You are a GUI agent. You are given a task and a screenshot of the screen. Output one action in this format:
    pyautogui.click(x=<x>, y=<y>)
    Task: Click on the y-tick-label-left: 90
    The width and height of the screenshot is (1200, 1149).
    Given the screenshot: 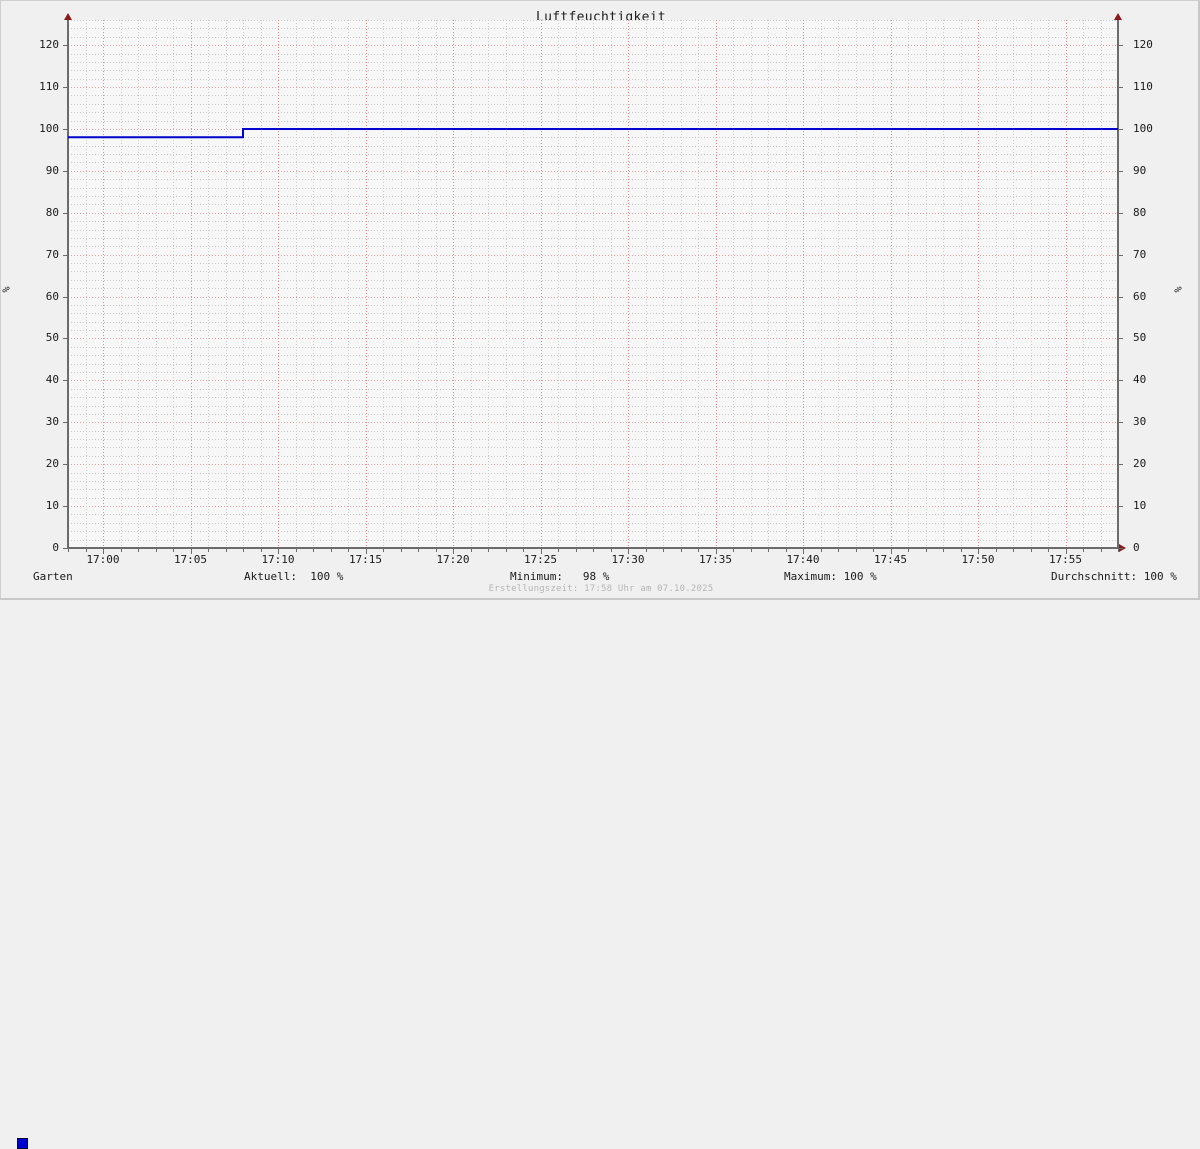 What is the action you would take?
    pyautogui.click(x=52, y=170)
    